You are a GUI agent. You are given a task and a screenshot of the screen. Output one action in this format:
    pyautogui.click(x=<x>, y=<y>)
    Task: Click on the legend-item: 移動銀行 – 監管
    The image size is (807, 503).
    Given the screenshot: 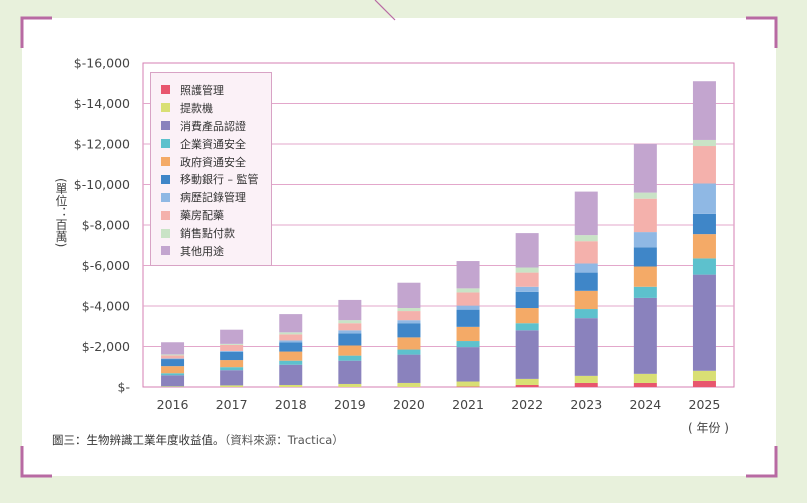 What is the action you would take?
    pyautogui.click(x=216, y=179)
    